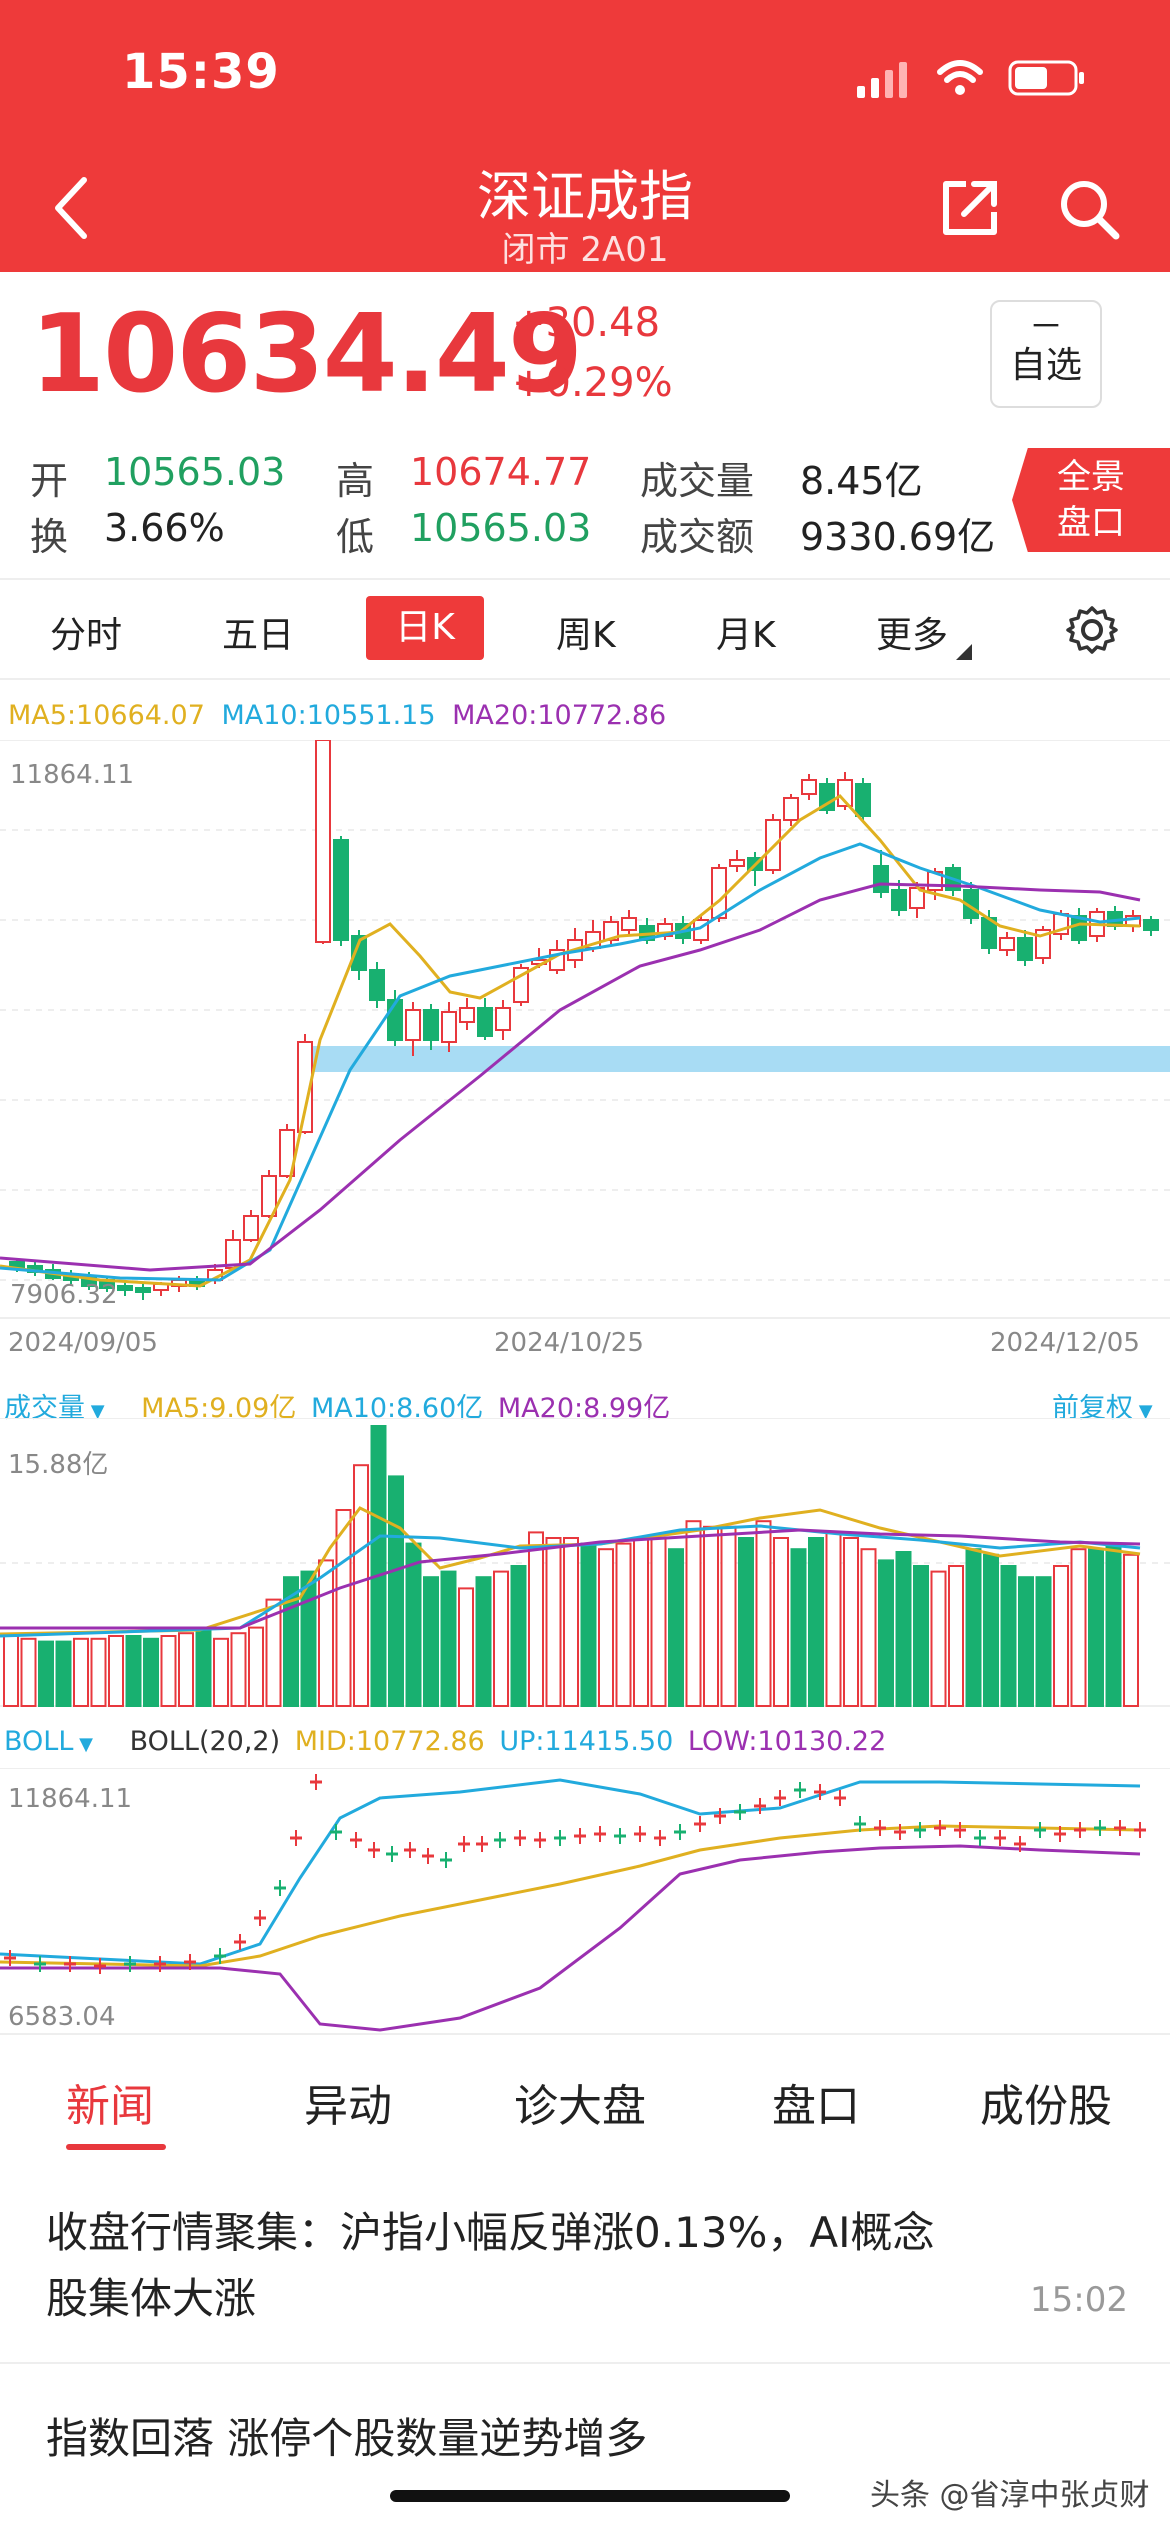 The image size is (1170, 2532). I want to click on support-band, so click(735, 1059).